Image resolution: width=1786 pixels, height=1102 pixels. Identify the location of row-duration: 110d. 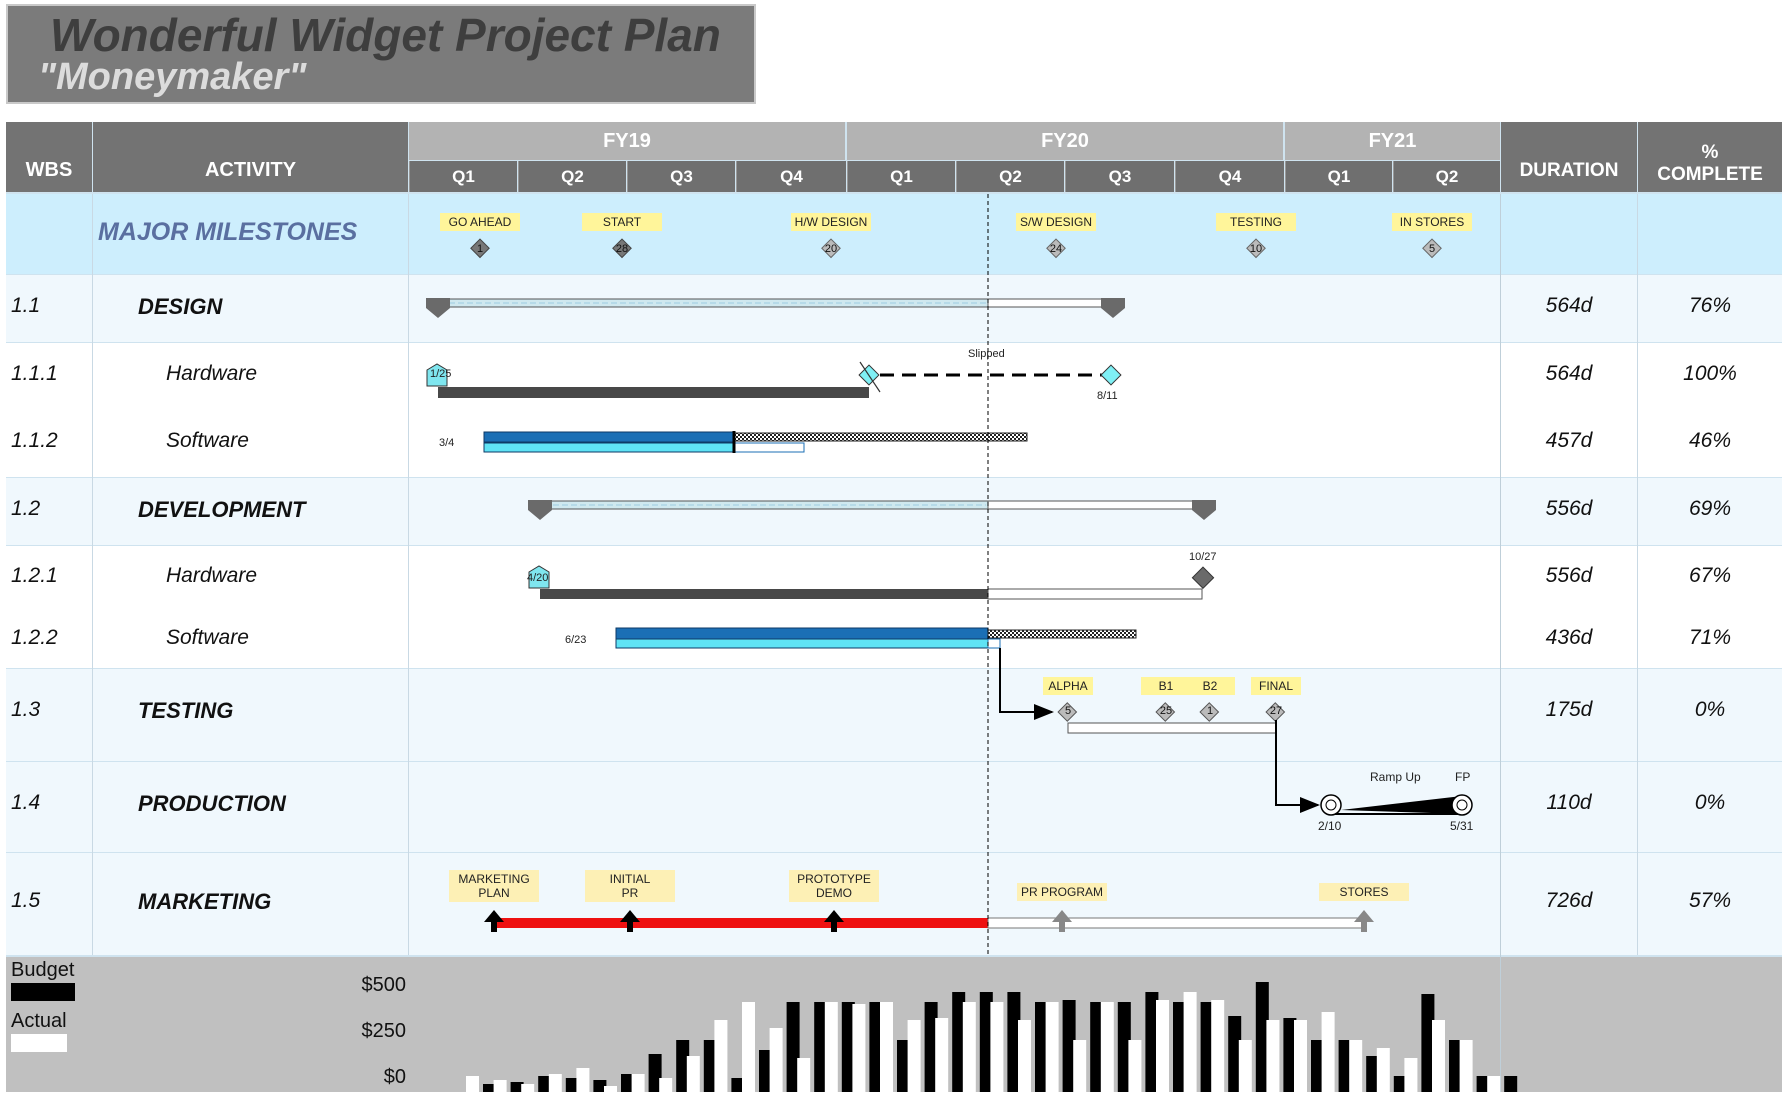
(1569, 802).